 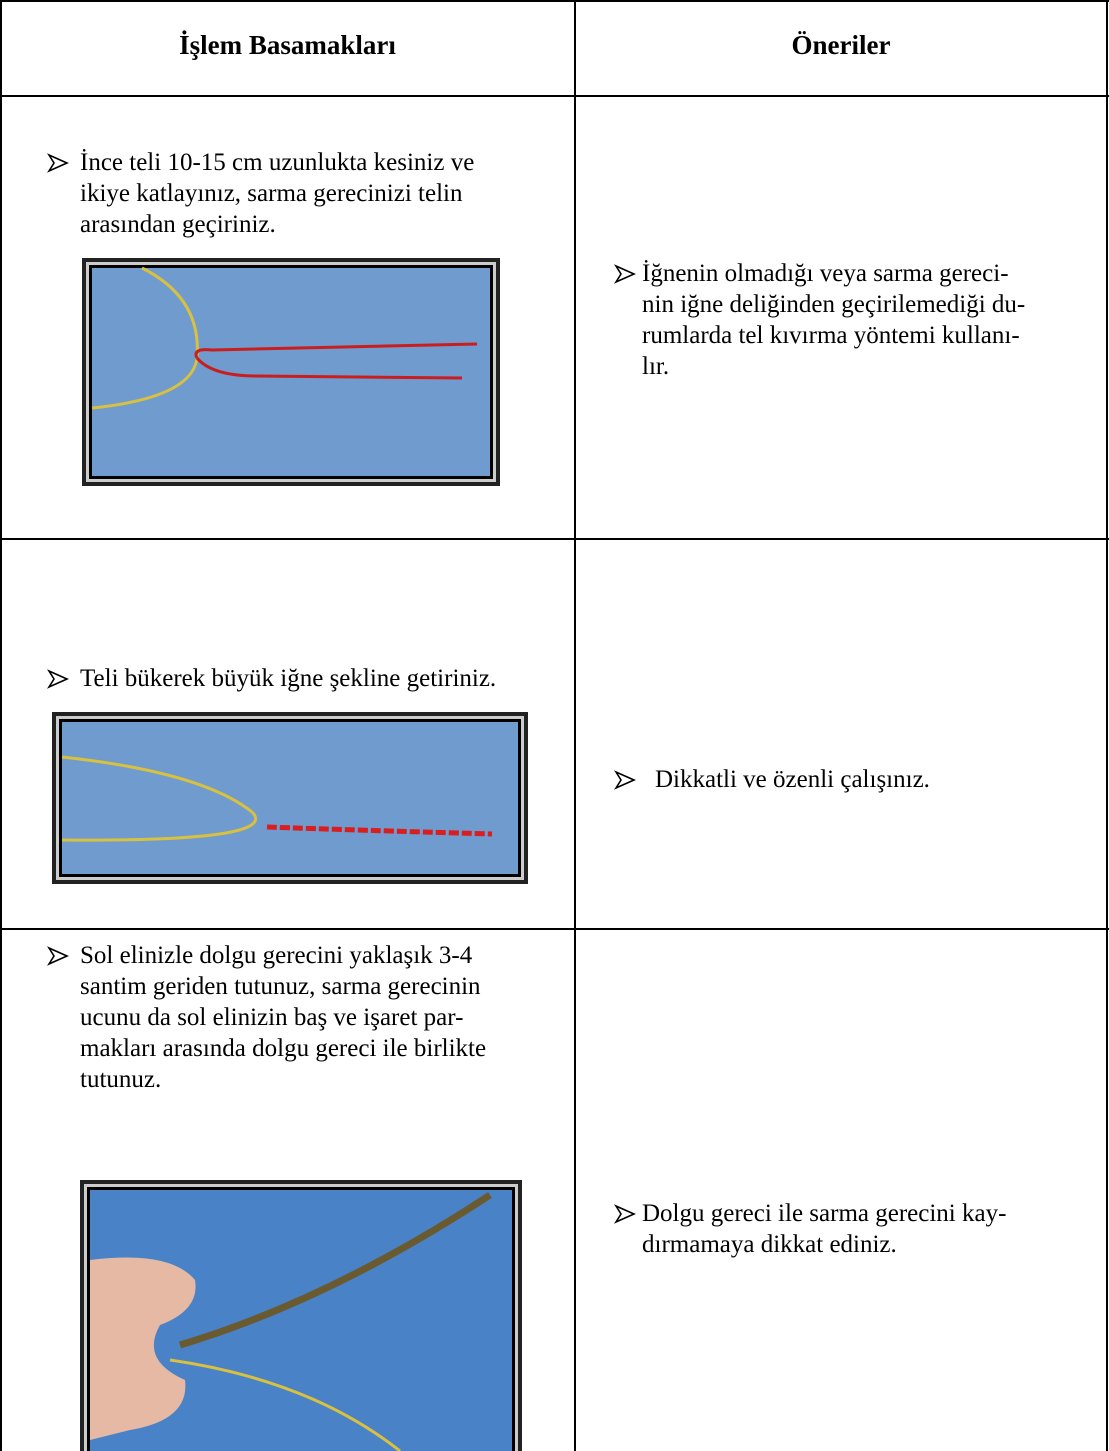 What do you see at coordinates (825, 273) in the screenshot?
I see `text-line: İğnenin olmadığı veya sarma gereci-` at bounding box center [825, 273].